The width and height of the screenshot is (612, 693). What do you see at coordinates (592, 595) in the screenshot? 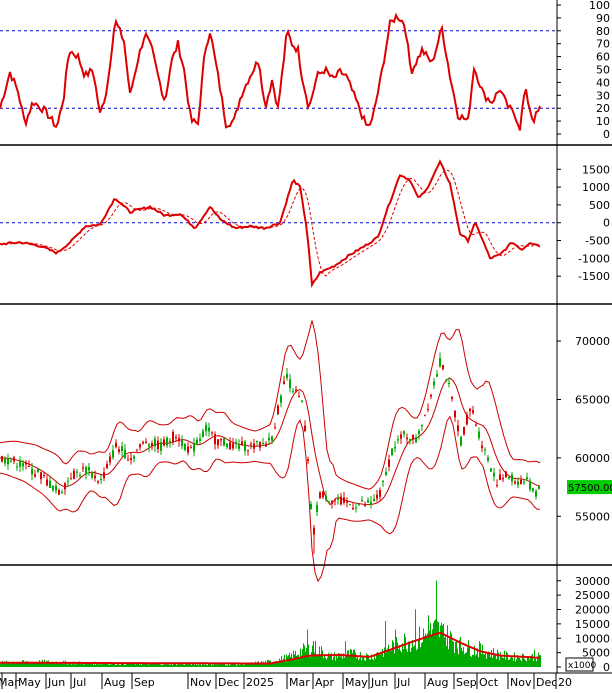
I see `volume-tick-label: 25000` at bounding box center [592, 595].